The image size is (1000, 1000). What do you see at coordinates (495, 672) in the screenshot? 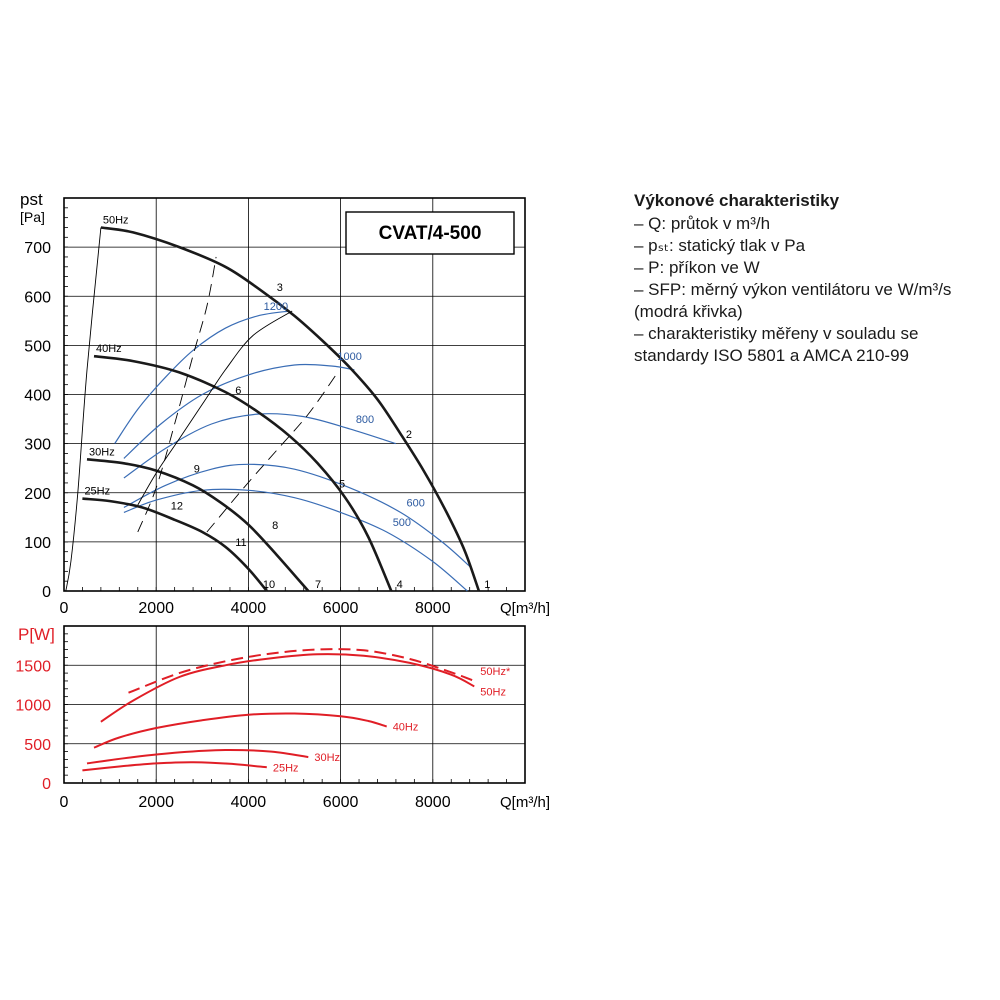
I see `power-curve-label: 50Hz*` at bounding box center [495, 672].